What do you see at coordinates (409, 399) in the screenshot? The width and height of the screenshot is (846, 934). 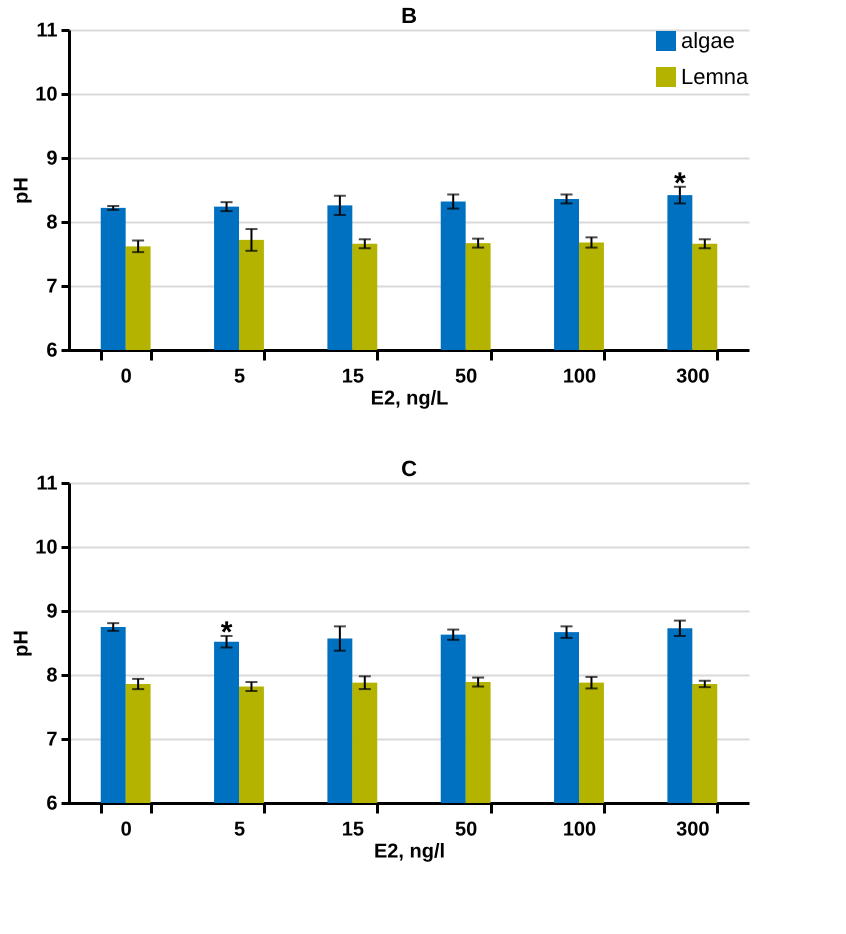 I see `x-axis-title: E2, ng/L` at bounding box center [409, 399].